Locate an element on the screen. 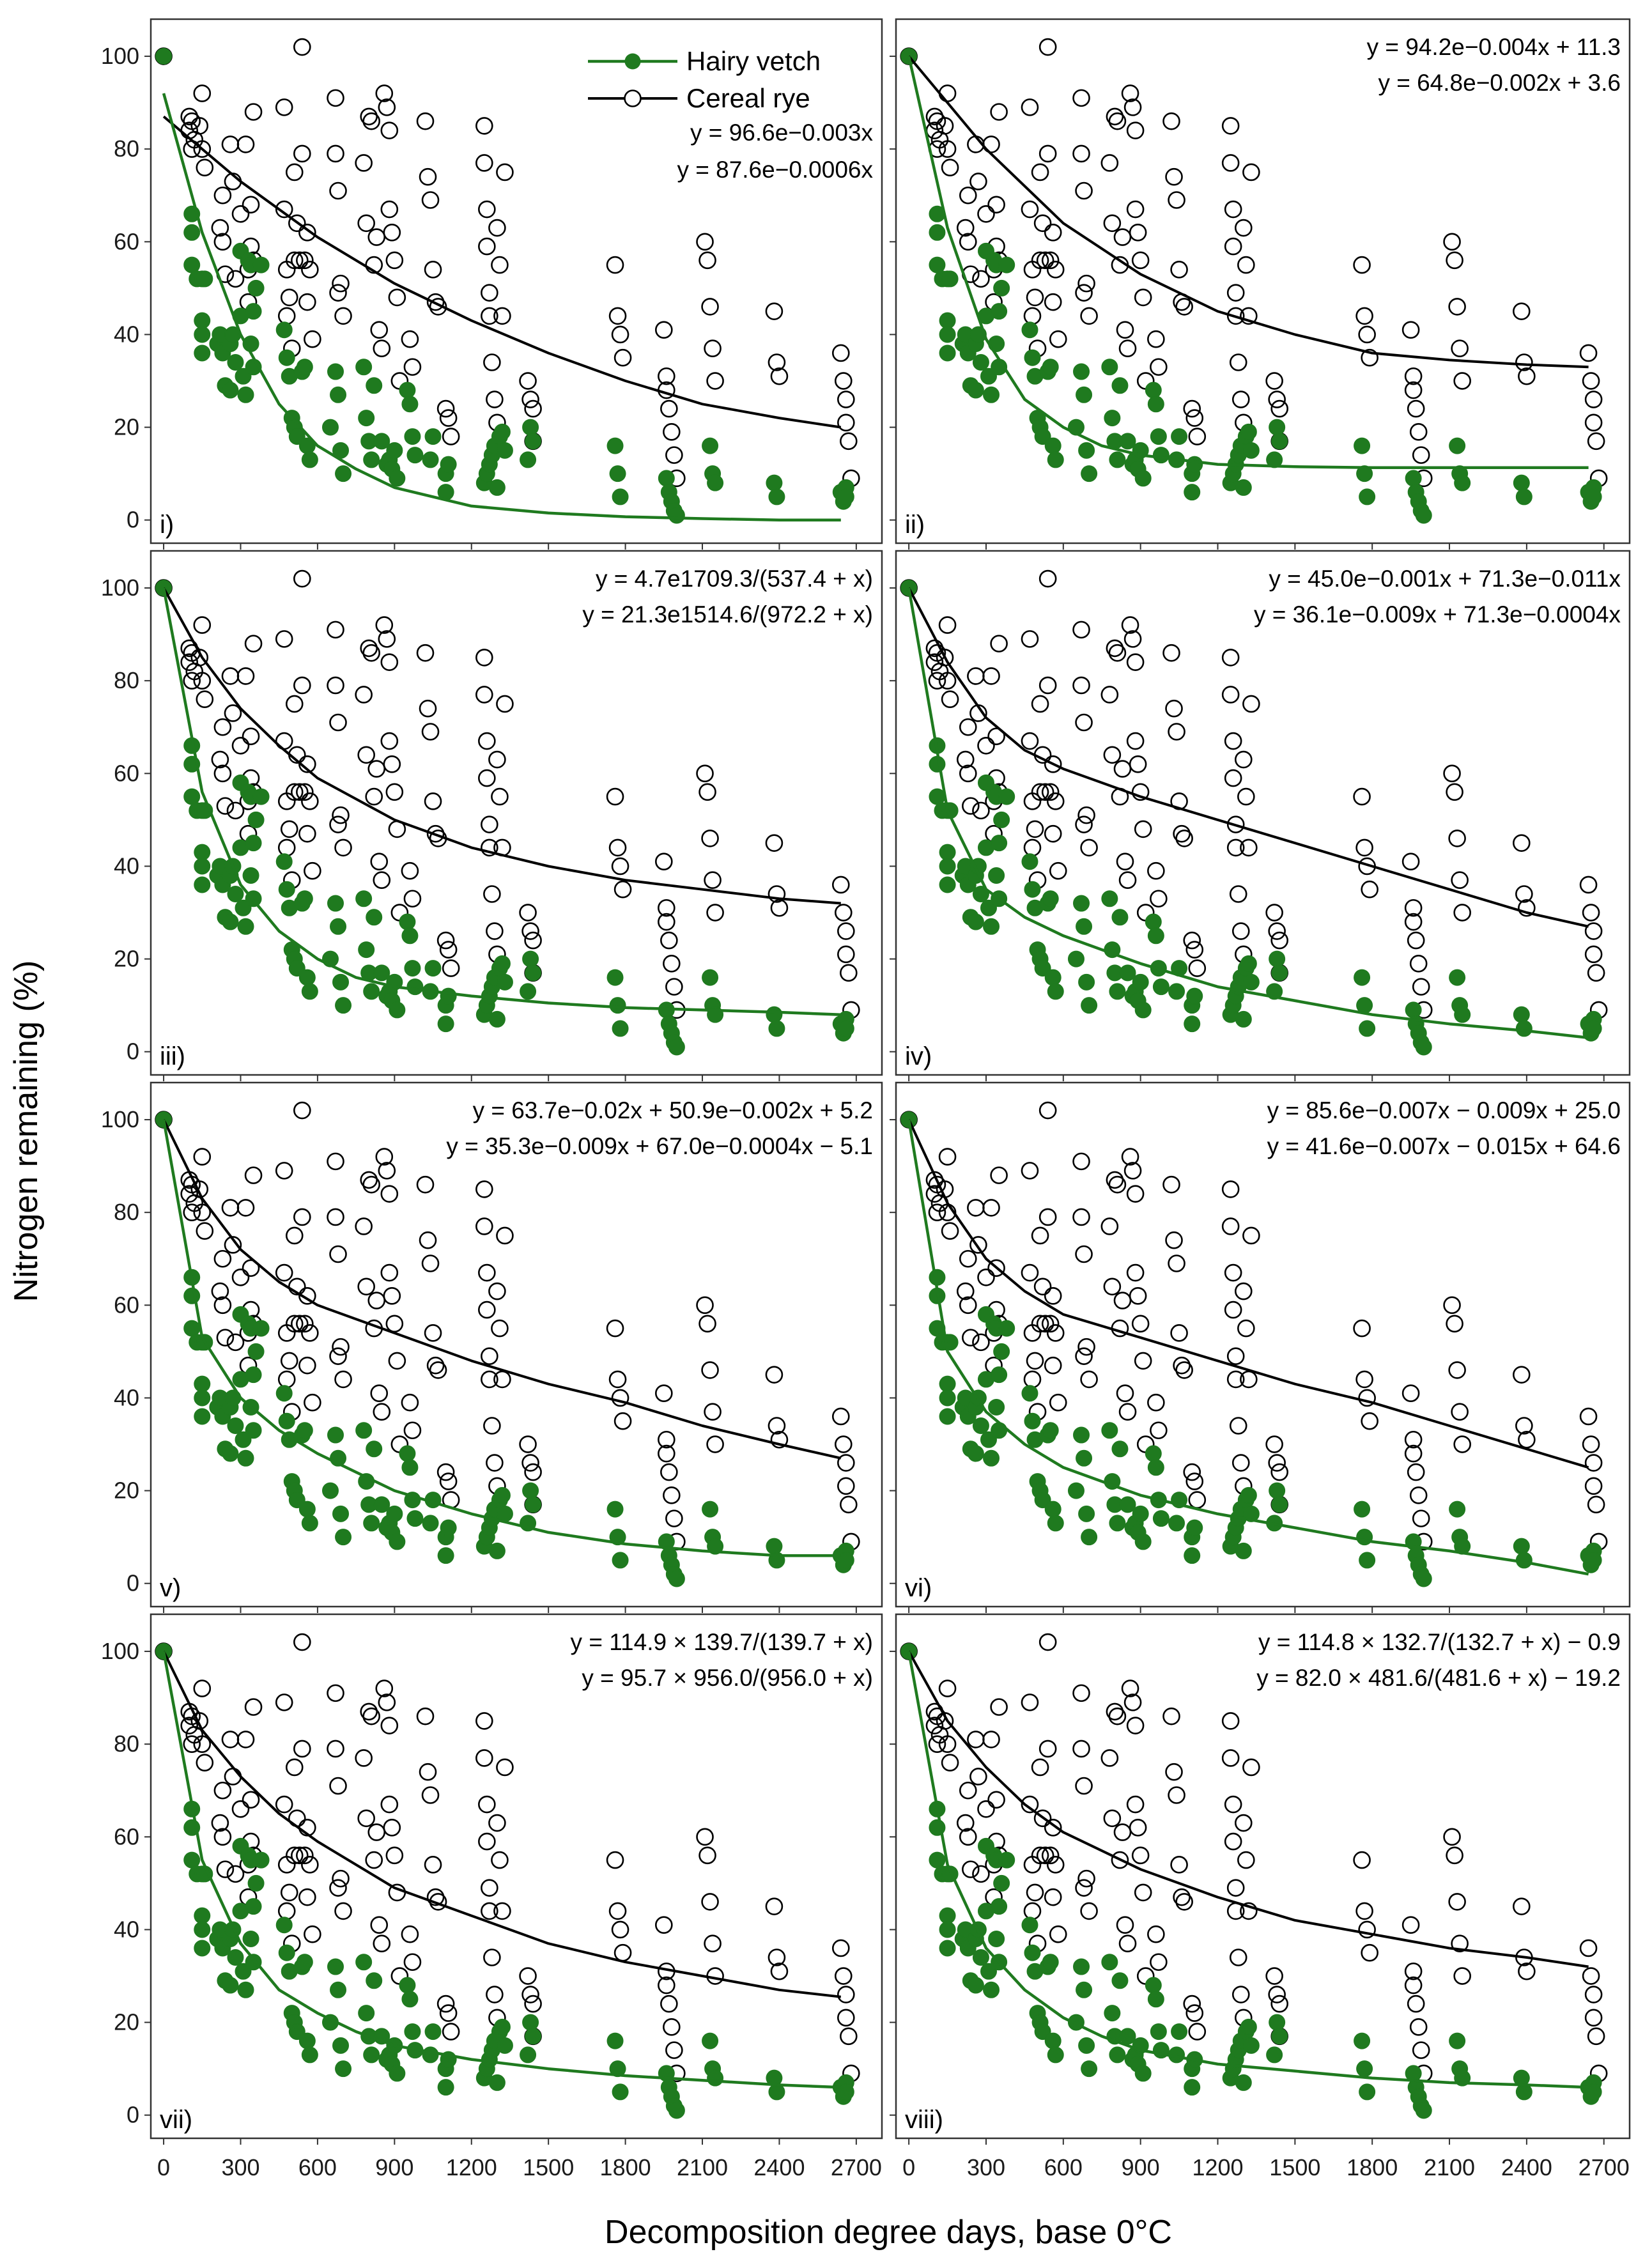  legend-marker-cereal-rye is located at coordinates (633, 98).